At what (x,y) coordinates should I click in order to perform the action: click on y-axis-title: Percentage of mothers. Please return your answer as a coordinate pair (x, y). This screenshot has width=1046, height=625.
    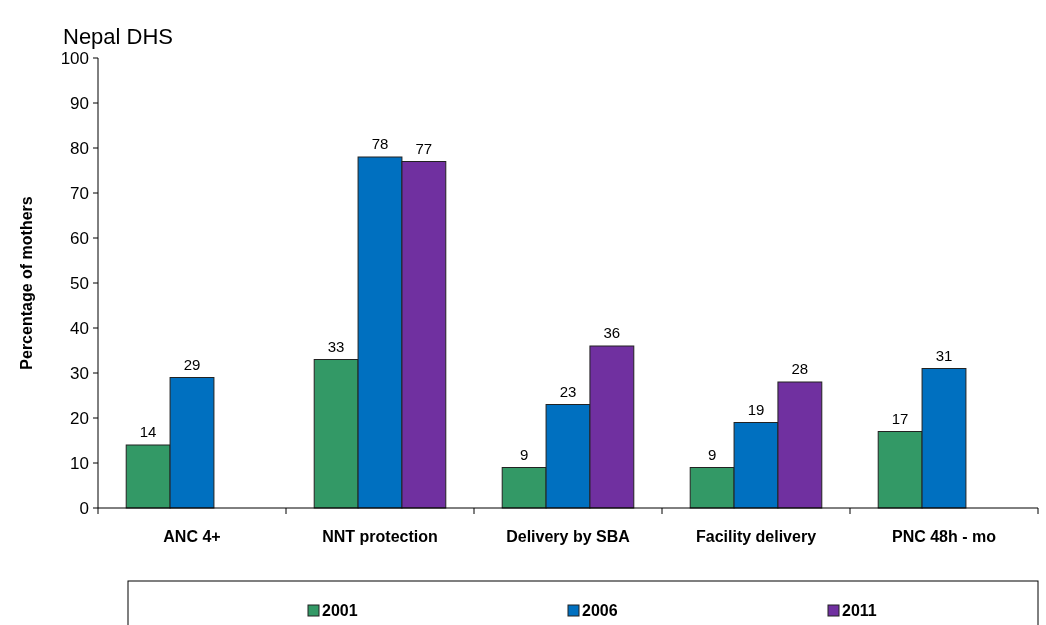
    Looking at the image, I should click on (26, 283).